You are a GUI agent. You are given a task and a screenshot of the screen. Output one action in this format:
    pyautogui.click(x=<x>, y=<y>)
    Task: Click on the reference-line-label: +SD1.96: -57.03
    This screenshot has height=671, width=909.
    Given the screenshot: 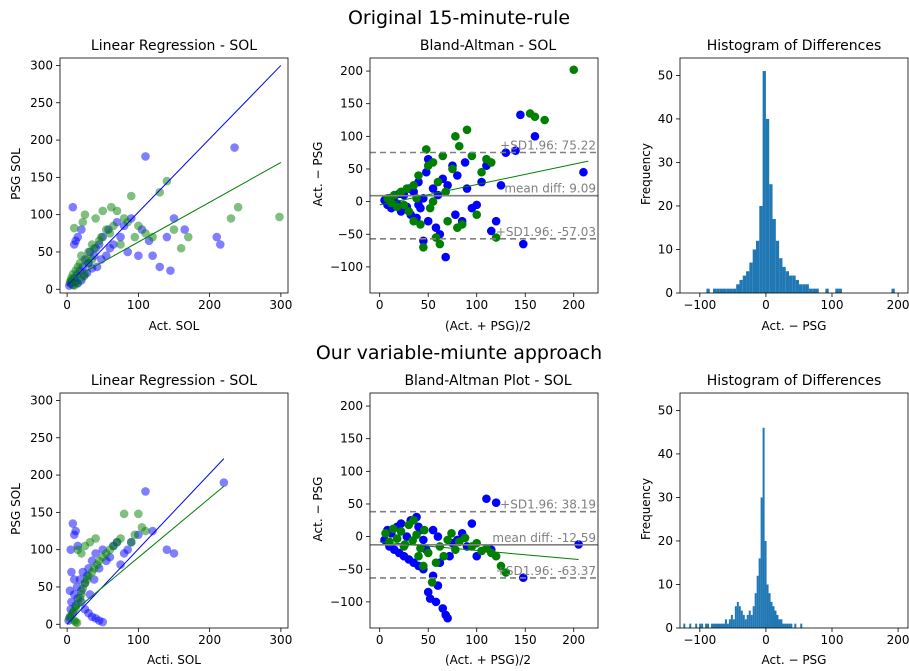 What is the action you would take?
    pyautogui.click(x=546, y=232)
    